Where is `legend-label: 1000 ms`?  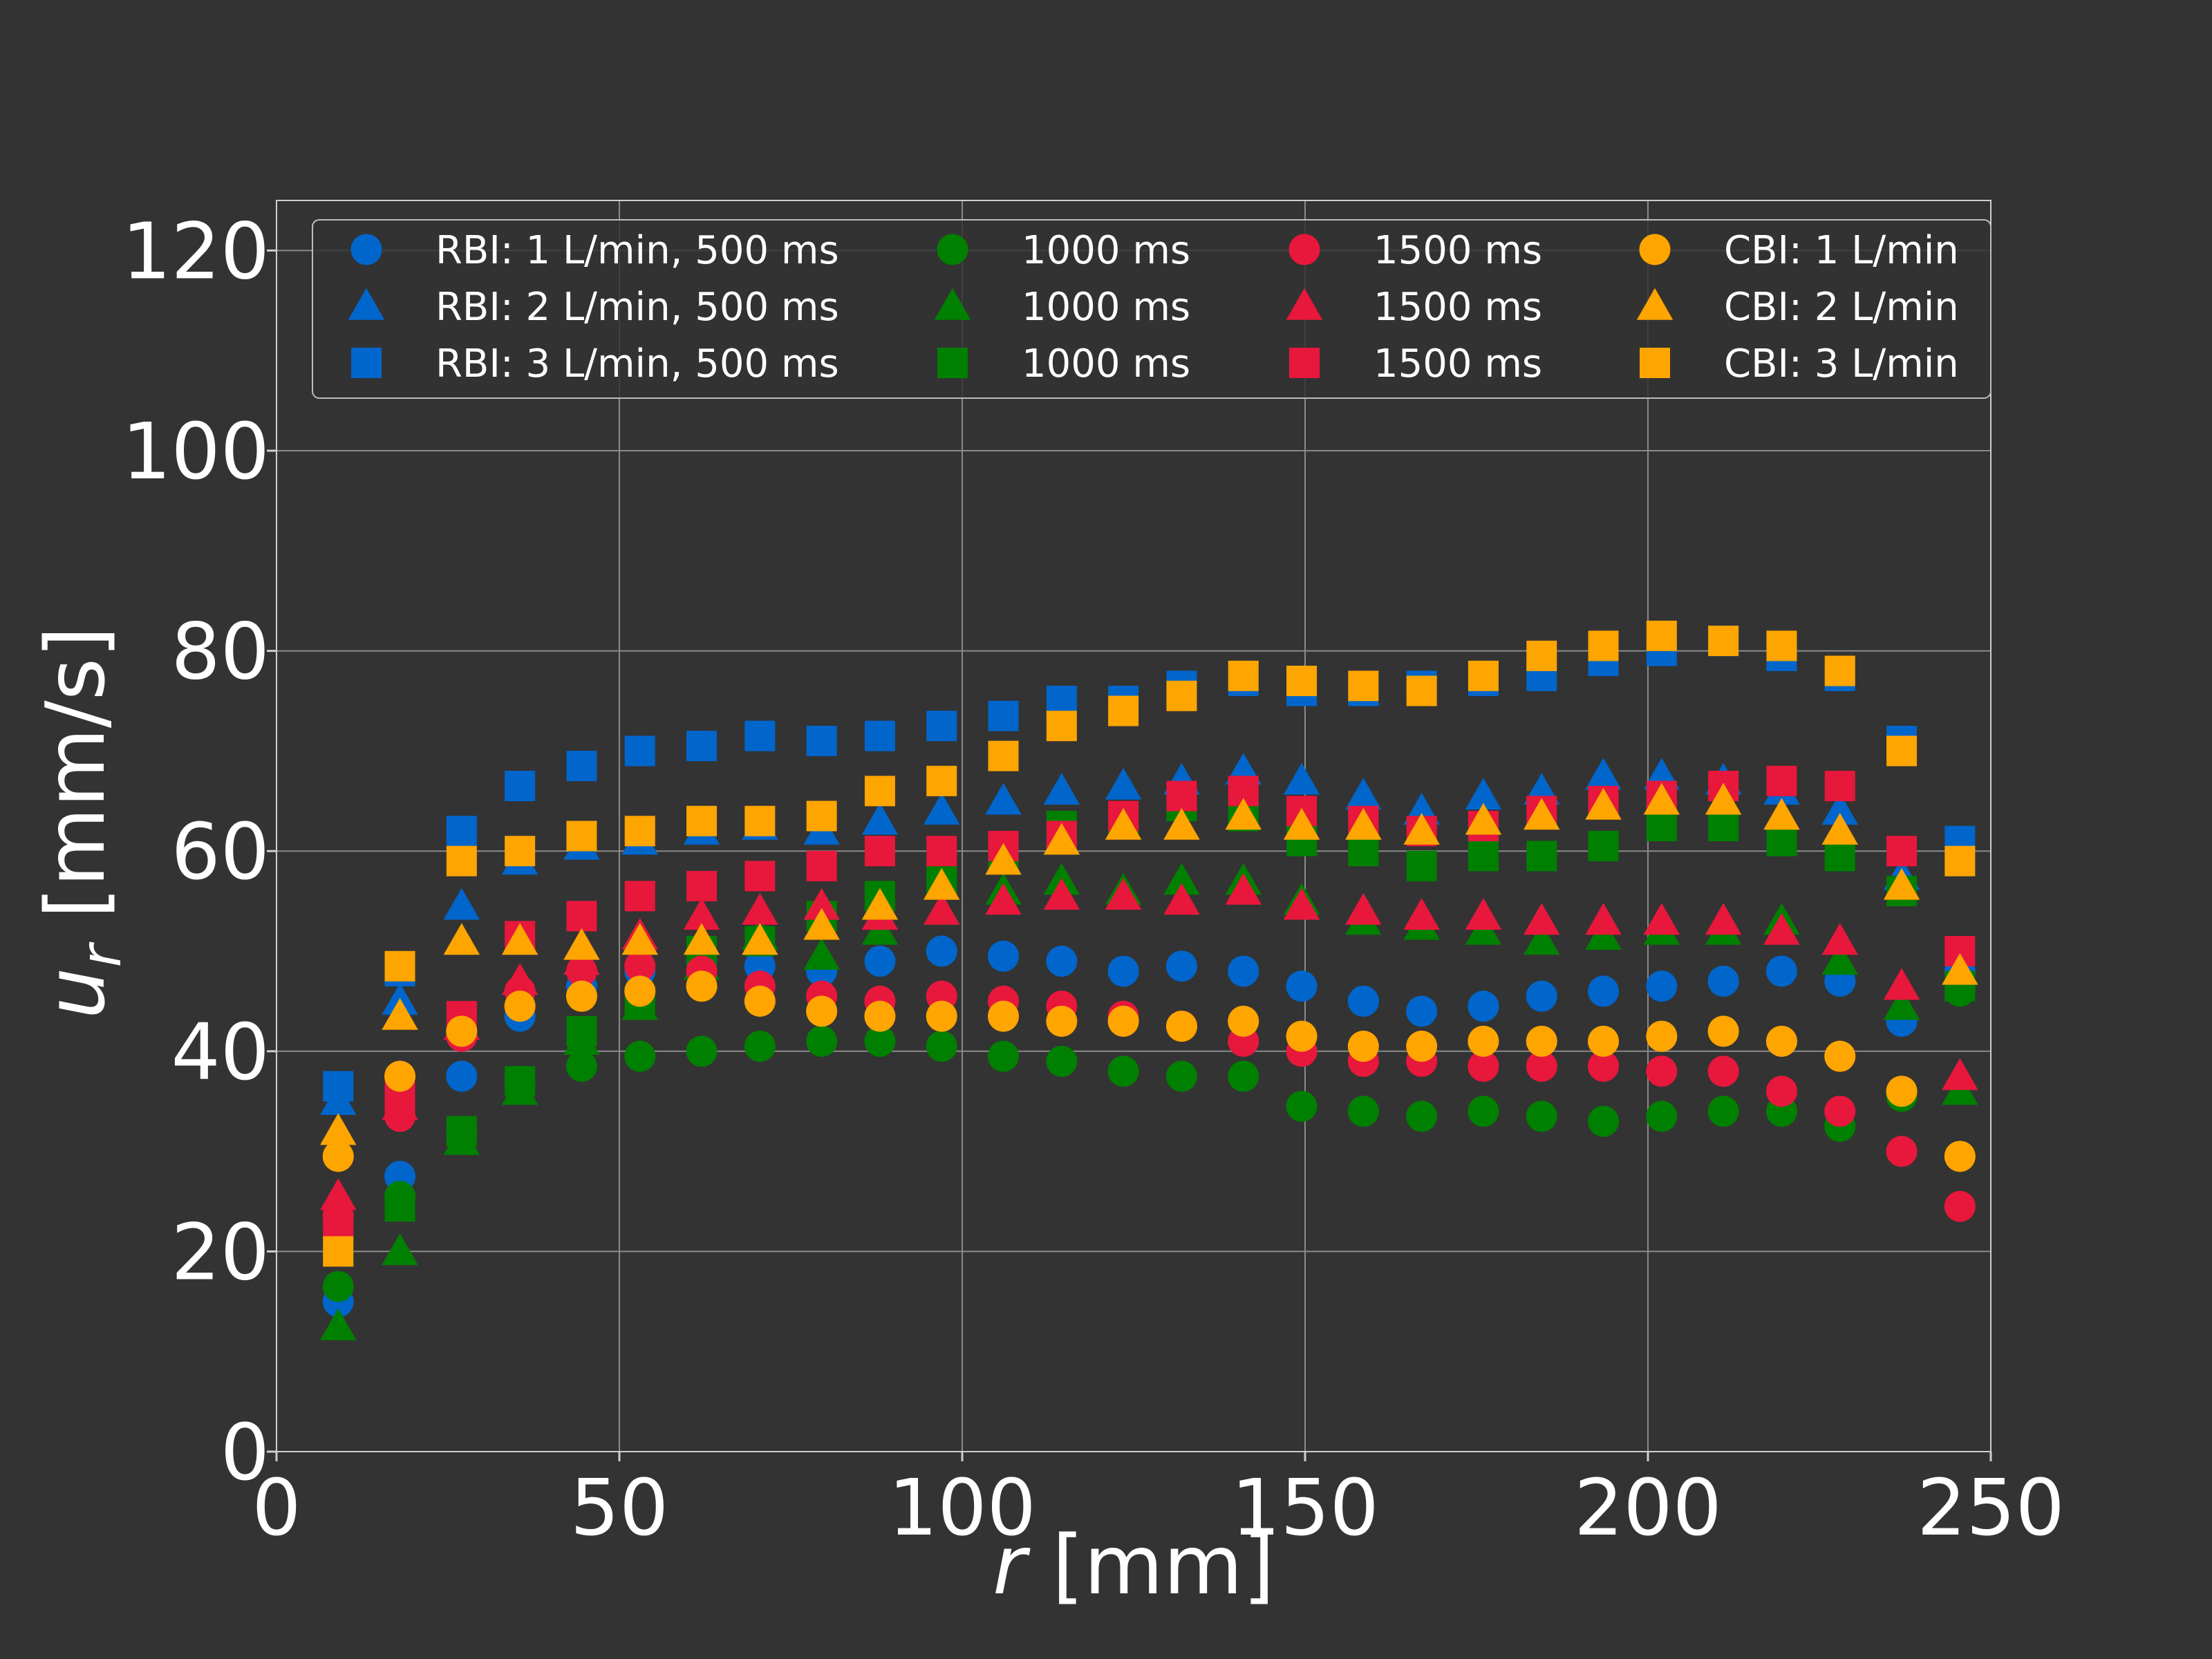 legend-label: 1000 ms is located at coordinates (1106, 364).